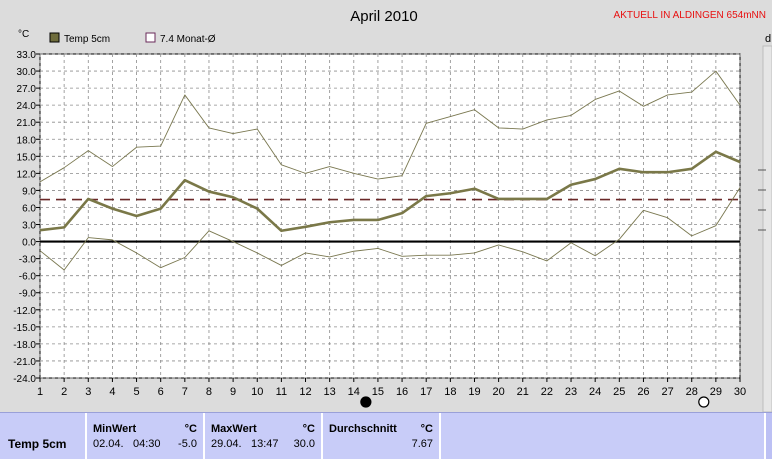 The height and width of the screenshot is (459, 772). What do you see at coordinates (29, 243) in the screenshot?
I see `y-tick-label: 0.0` at bounding box center [29, 243].